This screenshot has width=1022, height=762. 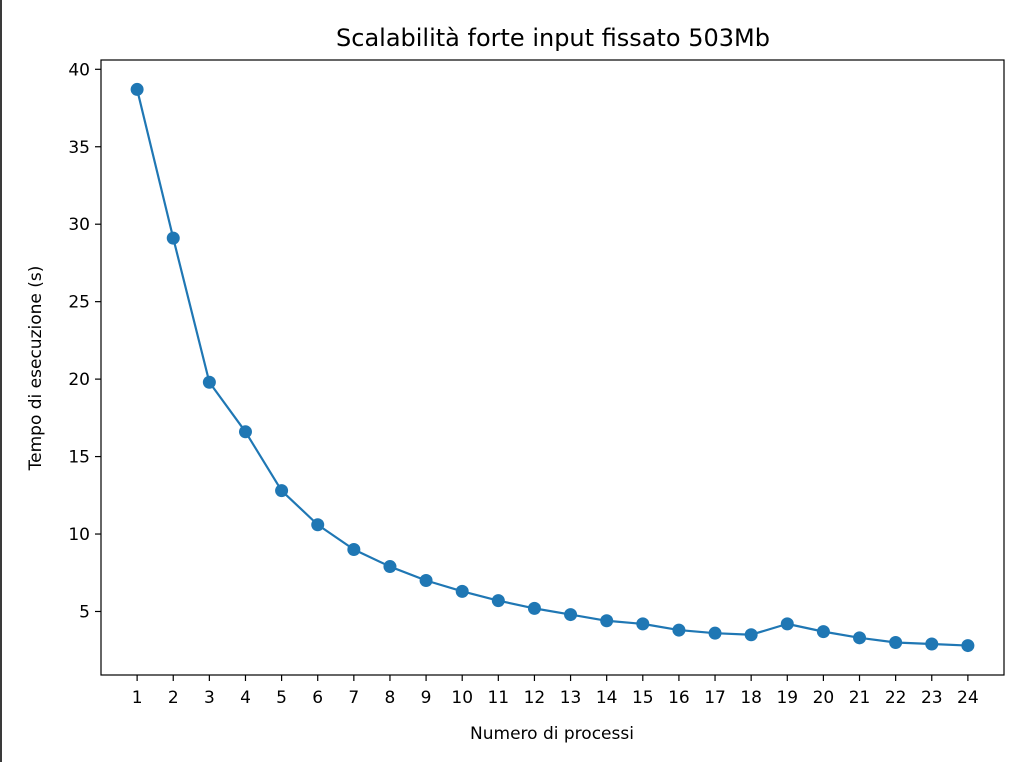 I want to click on y-tick-label: 25, so click(x=79, y=303).